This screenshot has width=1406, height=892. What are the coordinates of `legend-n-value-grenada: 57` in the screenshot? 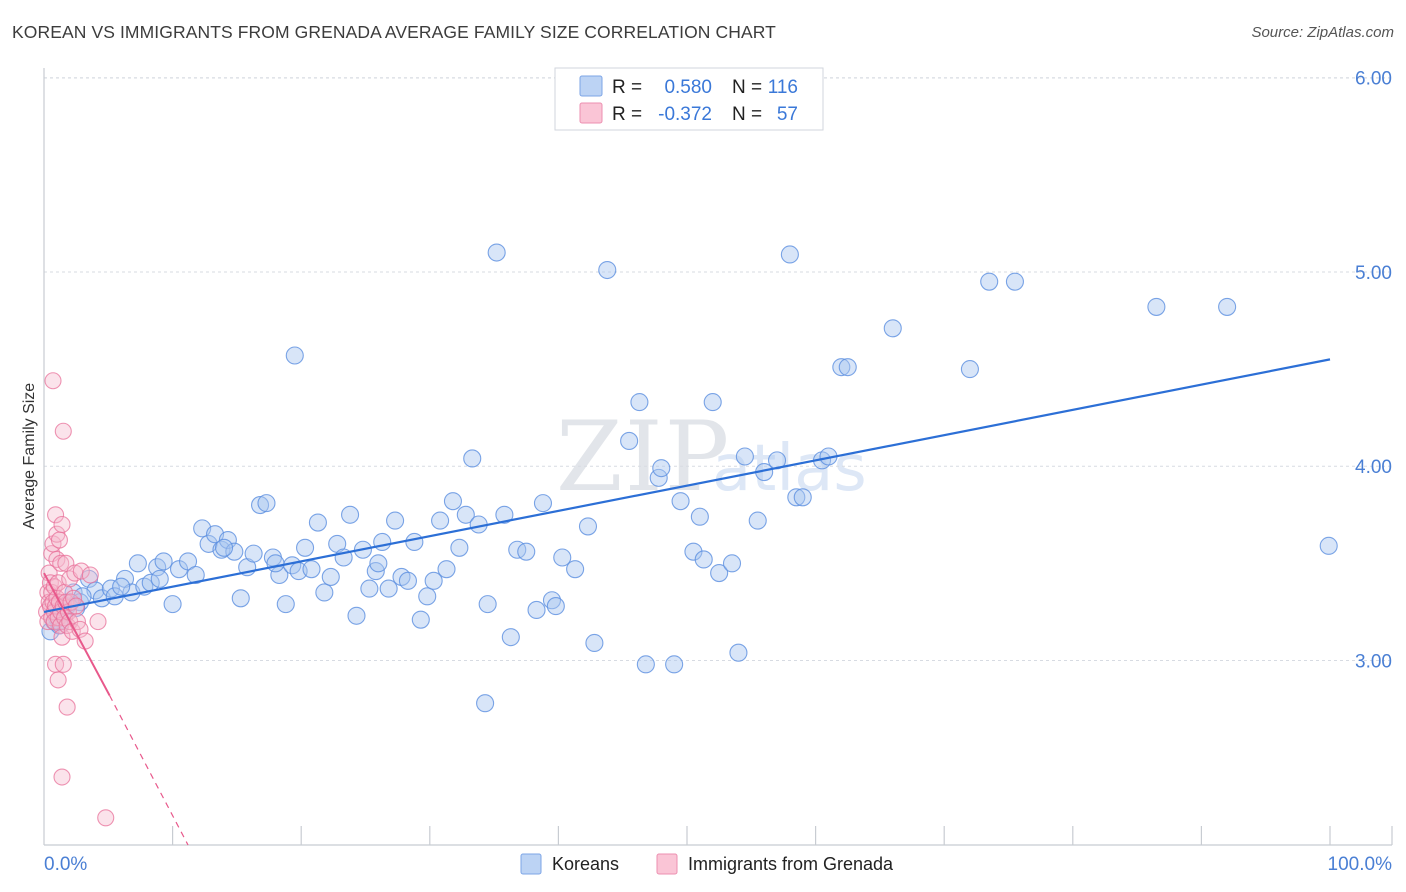 It's located at (787, 114).